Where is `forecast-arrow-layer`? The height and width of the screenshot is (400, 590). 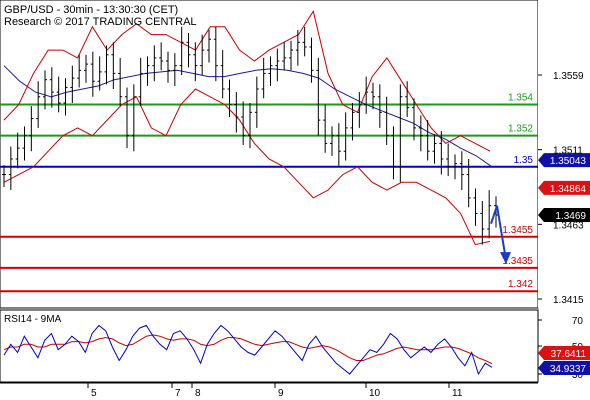 forecast-arrow-layer is located at coordinates (500, 235).